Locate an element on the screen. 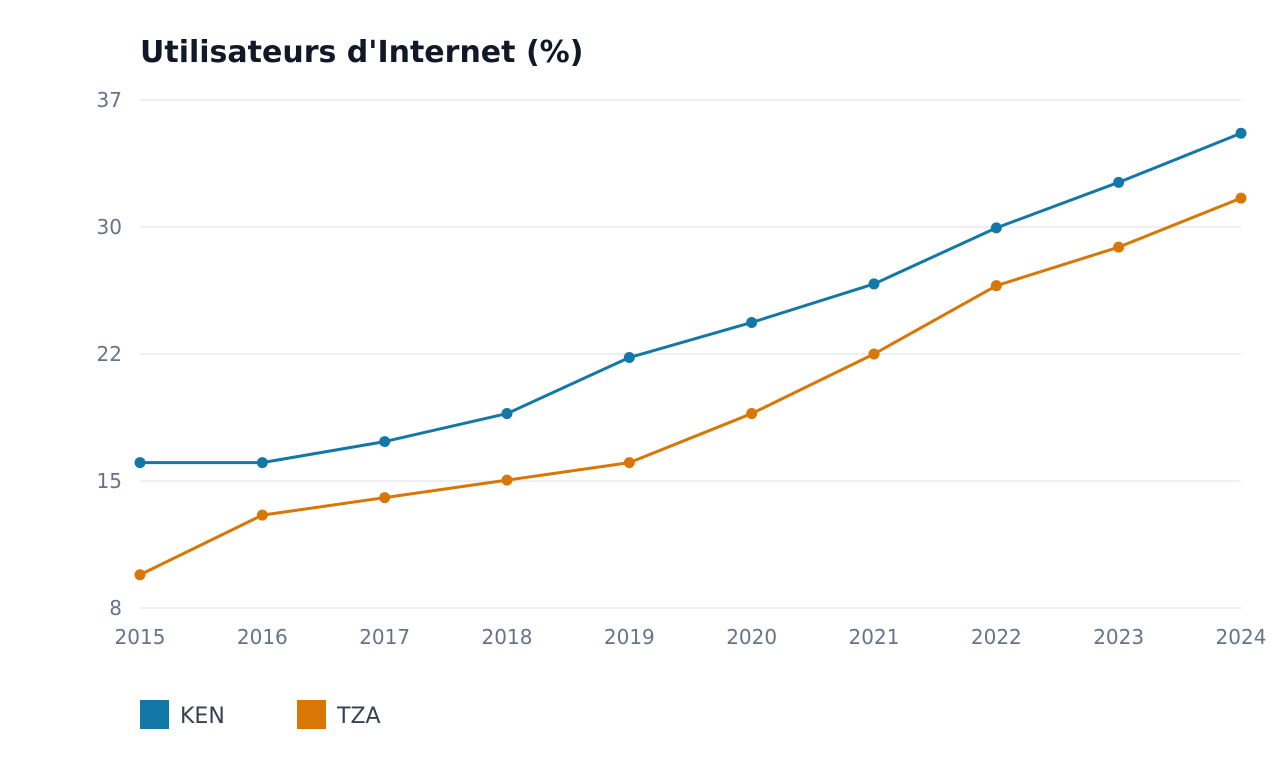 This screenshot has height=760, width=1280. x-tick-label: 2022 is located at coordinates (996, 637).